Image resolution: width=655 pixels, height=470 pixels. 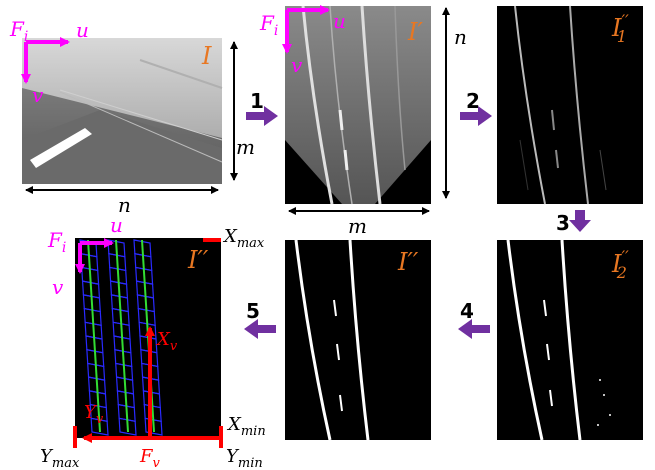 I want to click on ipm-axis-v-label: v, so click(x=297, y=65).